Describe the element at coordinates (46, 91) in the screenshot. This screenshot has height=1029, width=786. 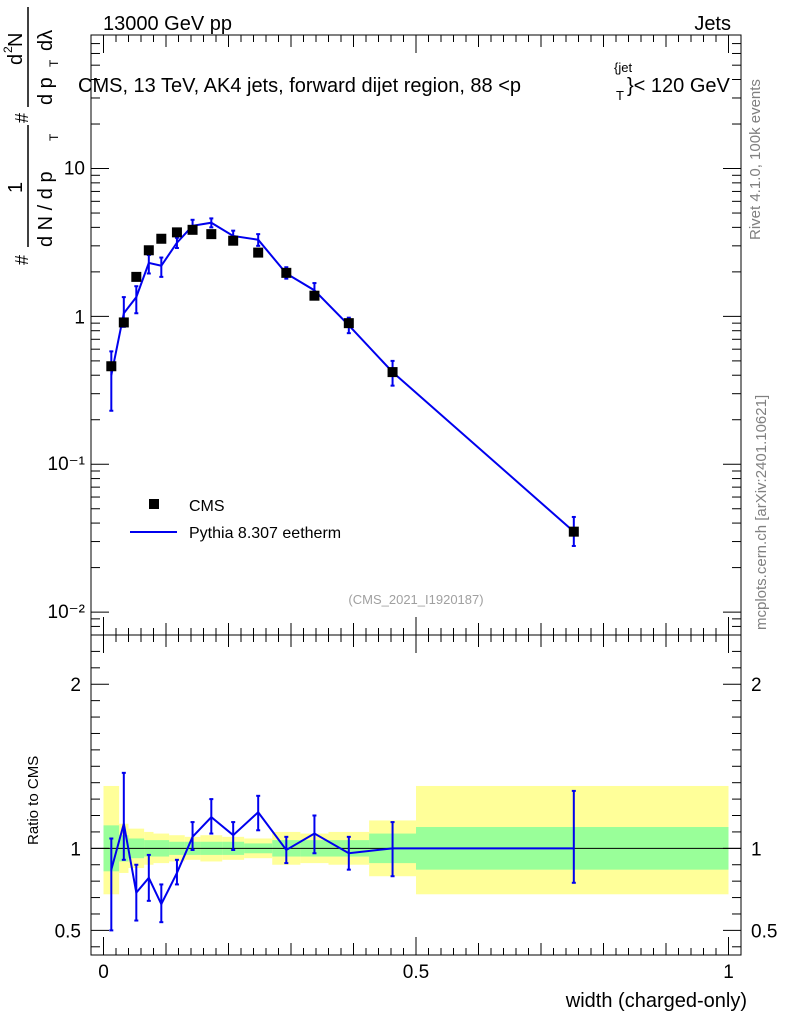
I see `ylabel-dpt: d p` at that location.